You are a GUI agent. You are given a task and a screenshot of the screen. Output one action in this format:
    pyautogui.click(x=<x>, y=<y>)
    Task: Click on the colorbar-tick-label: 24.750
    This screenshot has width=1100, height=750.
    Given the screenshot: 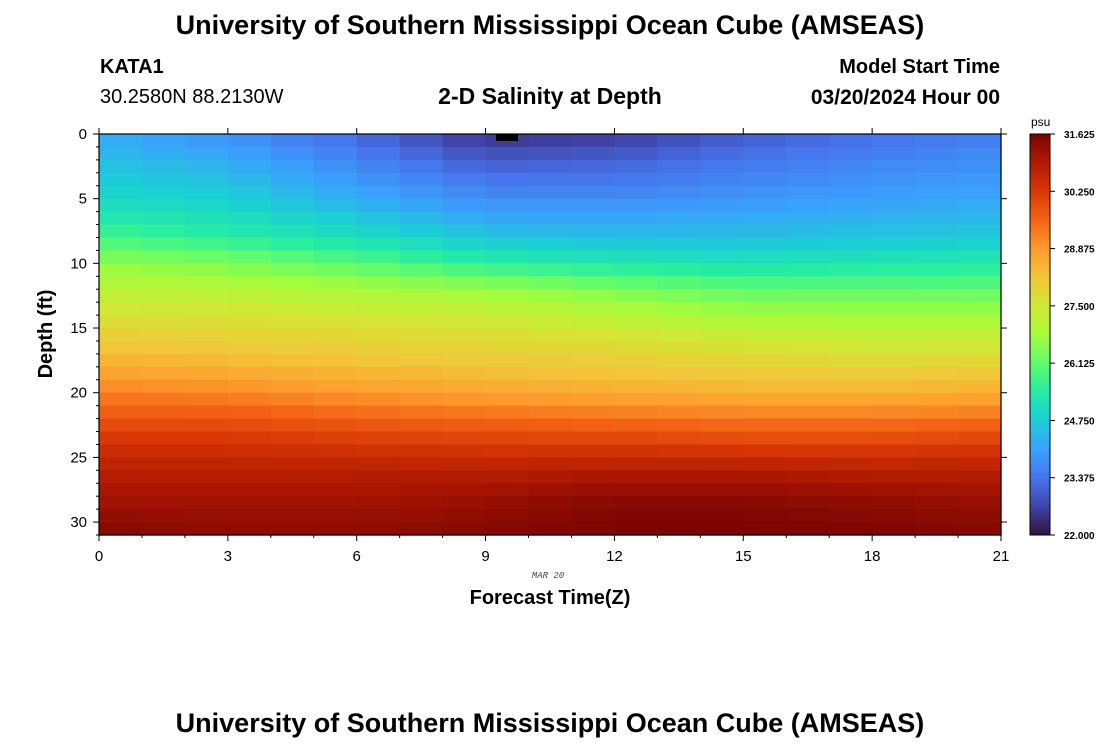 What is the action you would take?
    pyautogui.click(x=1079, y=421)
    